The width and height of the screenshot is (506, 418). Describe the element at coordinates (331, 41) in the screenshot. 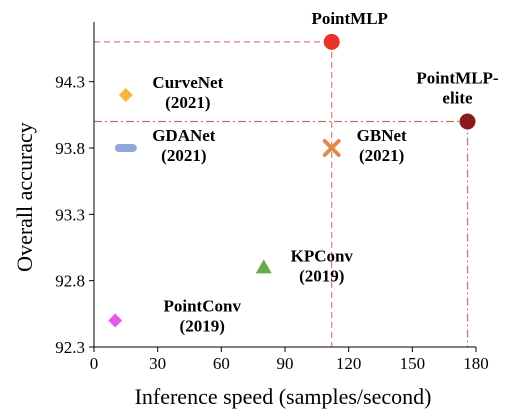

I see `pointmlp-marker` at that location.